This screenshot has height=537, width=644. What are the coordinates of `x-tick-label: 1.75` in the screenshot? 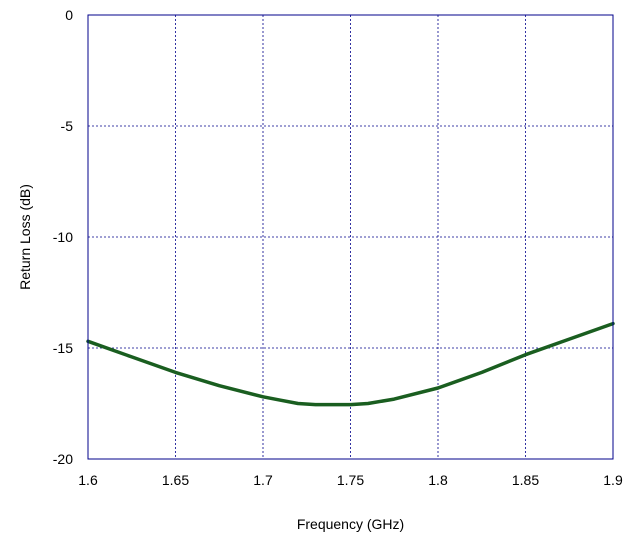 It's located at (350, 480).